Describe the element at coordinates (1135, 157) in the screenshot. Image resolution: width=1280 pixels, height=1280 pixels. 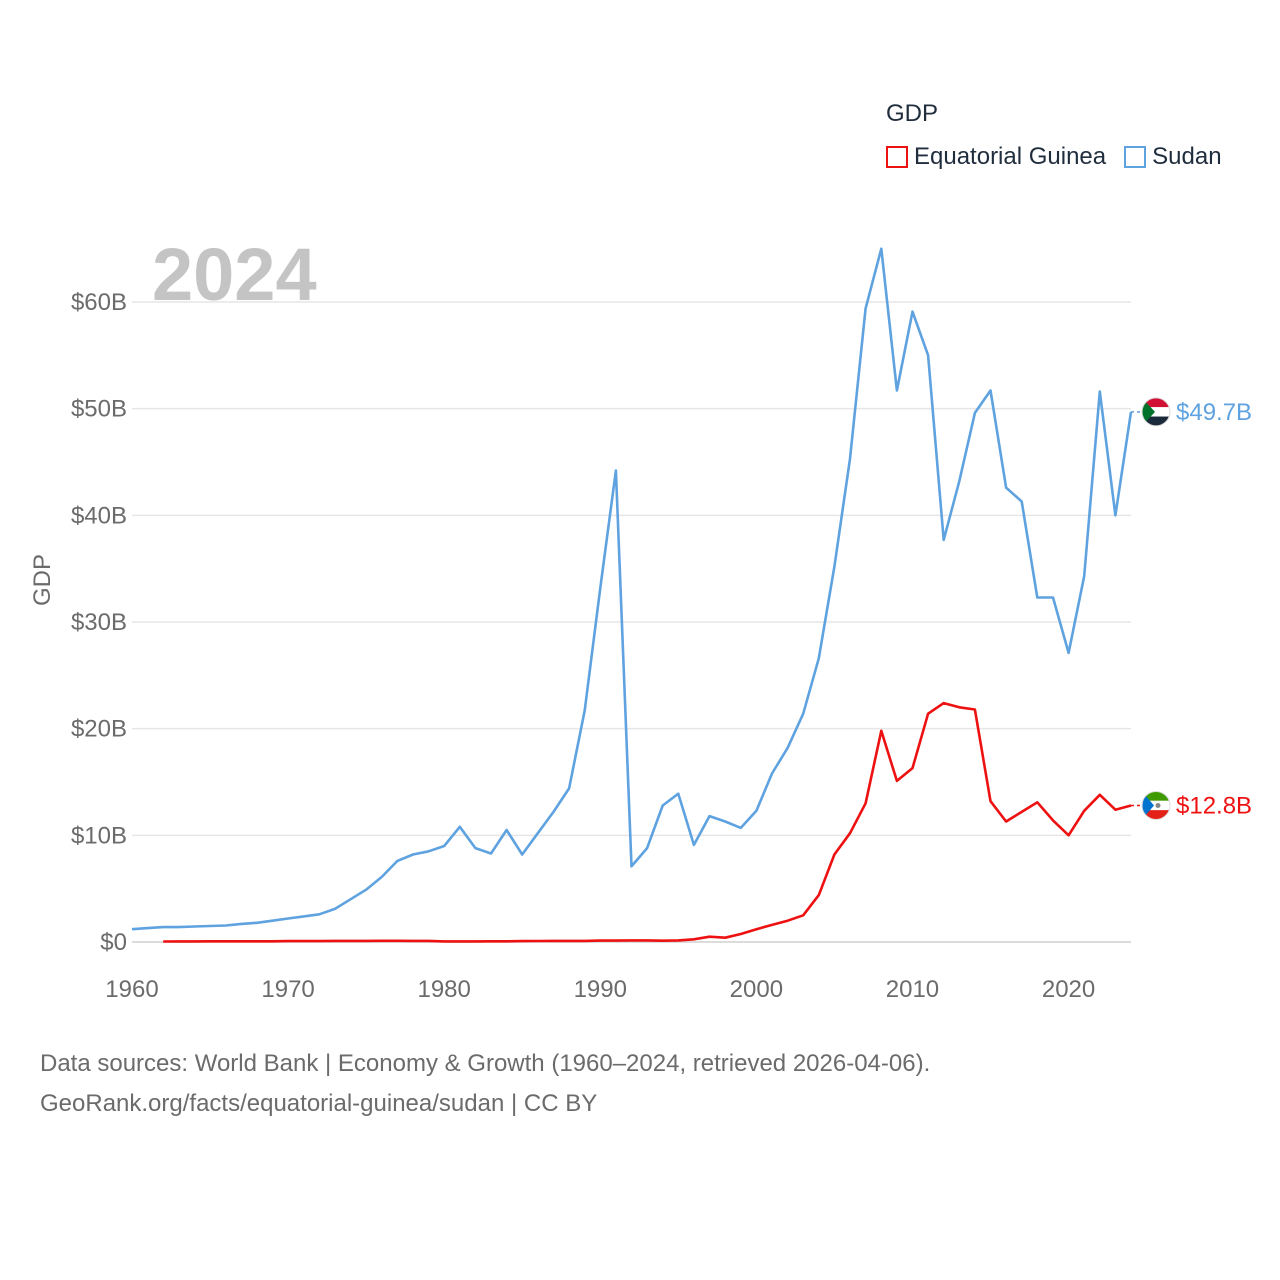
I see `legend-swatch-sudan` at that location.